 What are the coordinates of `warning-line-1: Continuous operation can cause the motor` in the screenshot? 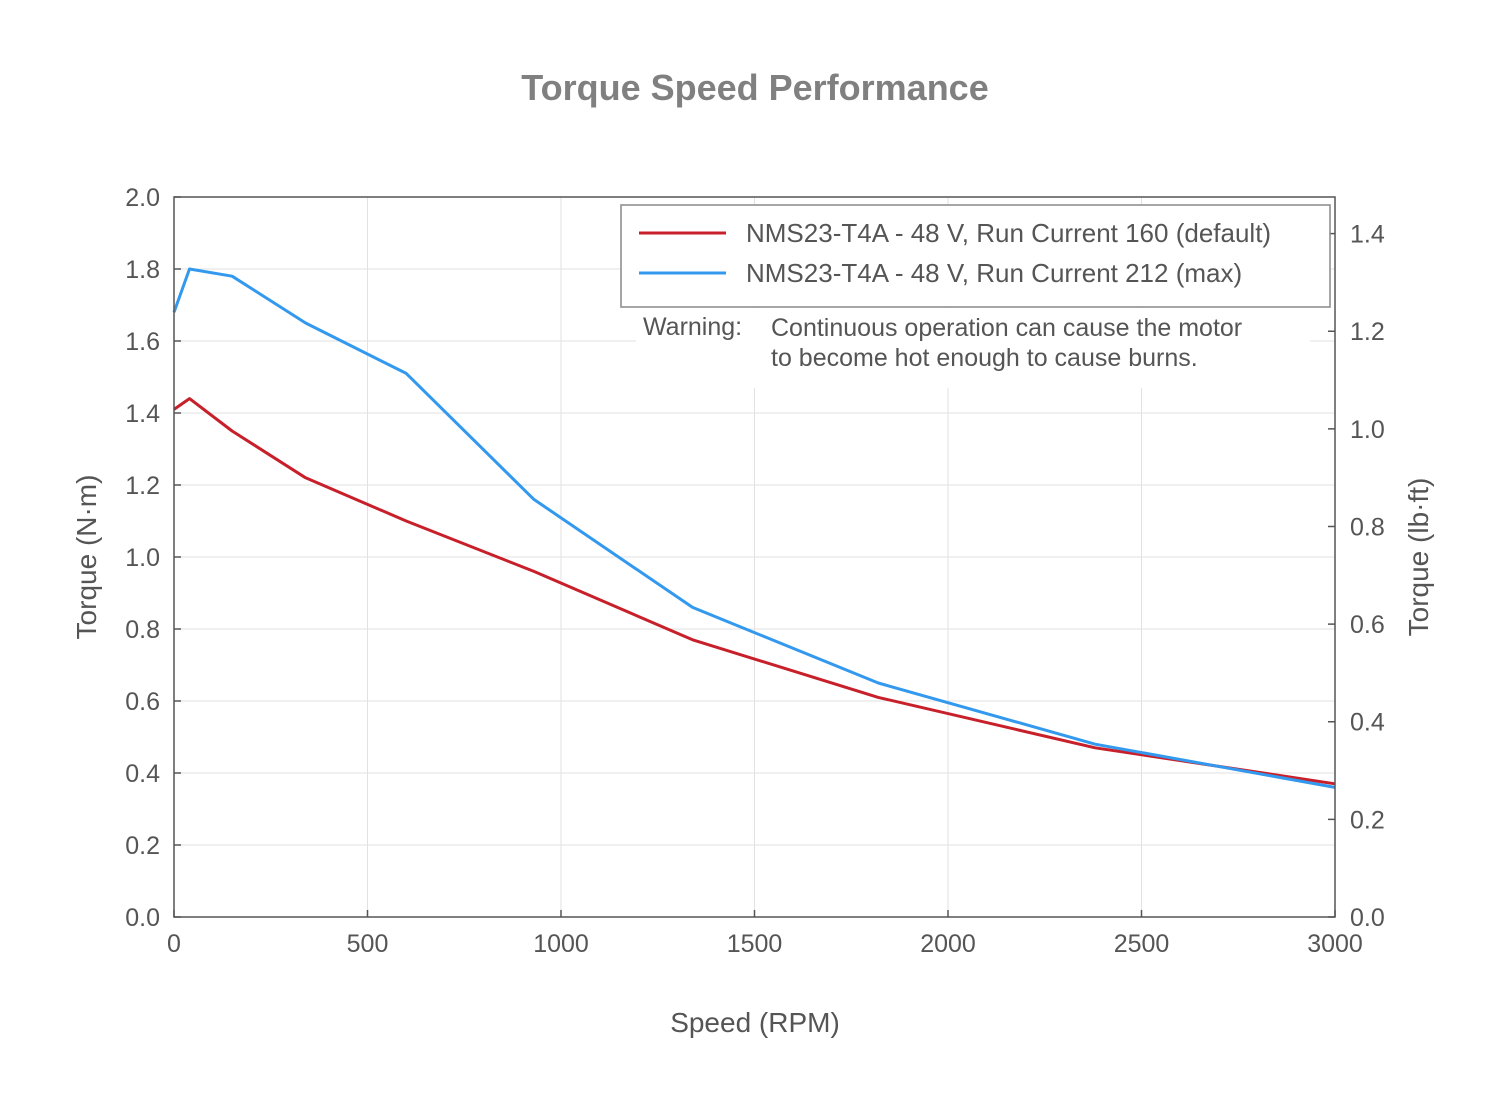 It's located at (1006, 328).